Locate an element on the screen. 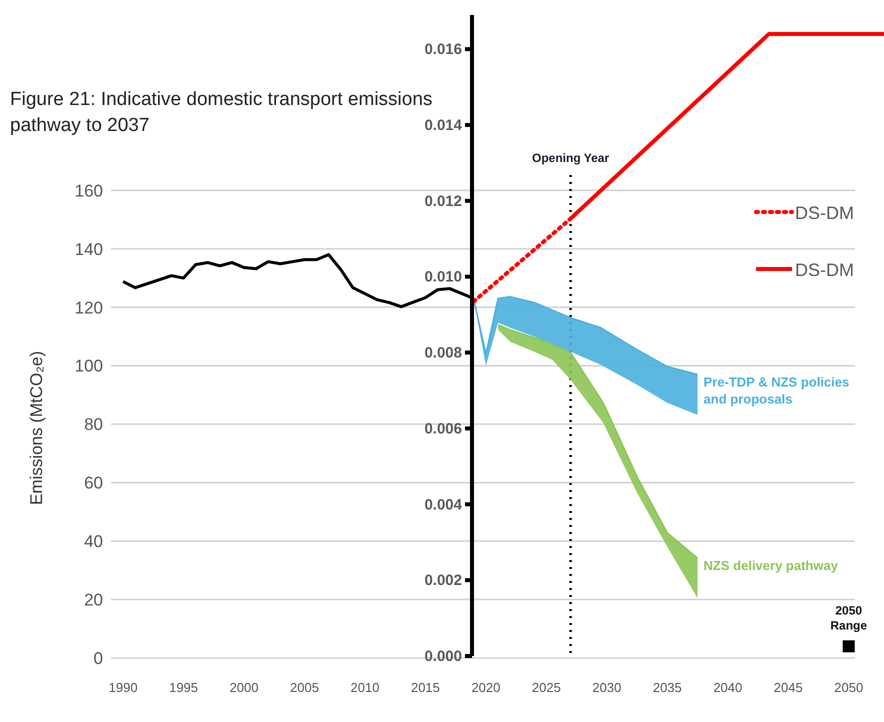 Image resolution: width=884 pixels, height=722 pixels. x-tick-label: 1990 is located at coordinates (123, 687).